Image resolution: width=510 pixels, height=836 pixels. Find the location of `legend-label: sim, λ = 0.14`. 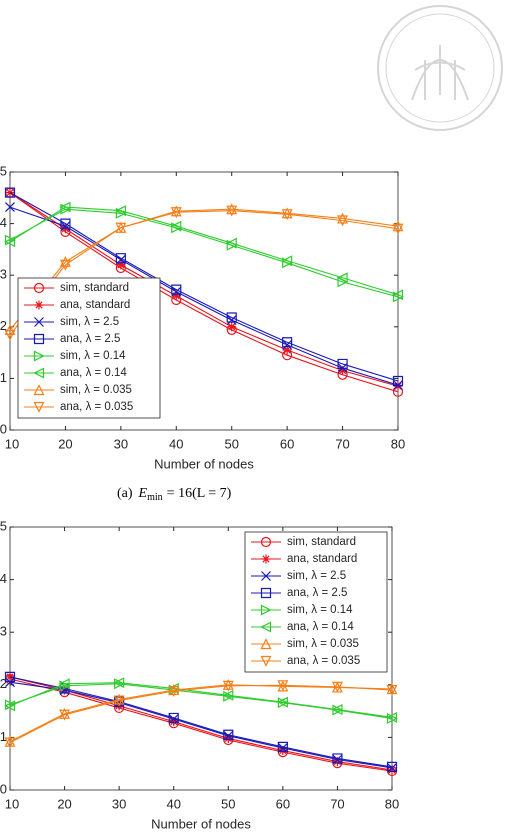

legend-label: sim, λ = 0.14 is located at coordinates (320, 610).